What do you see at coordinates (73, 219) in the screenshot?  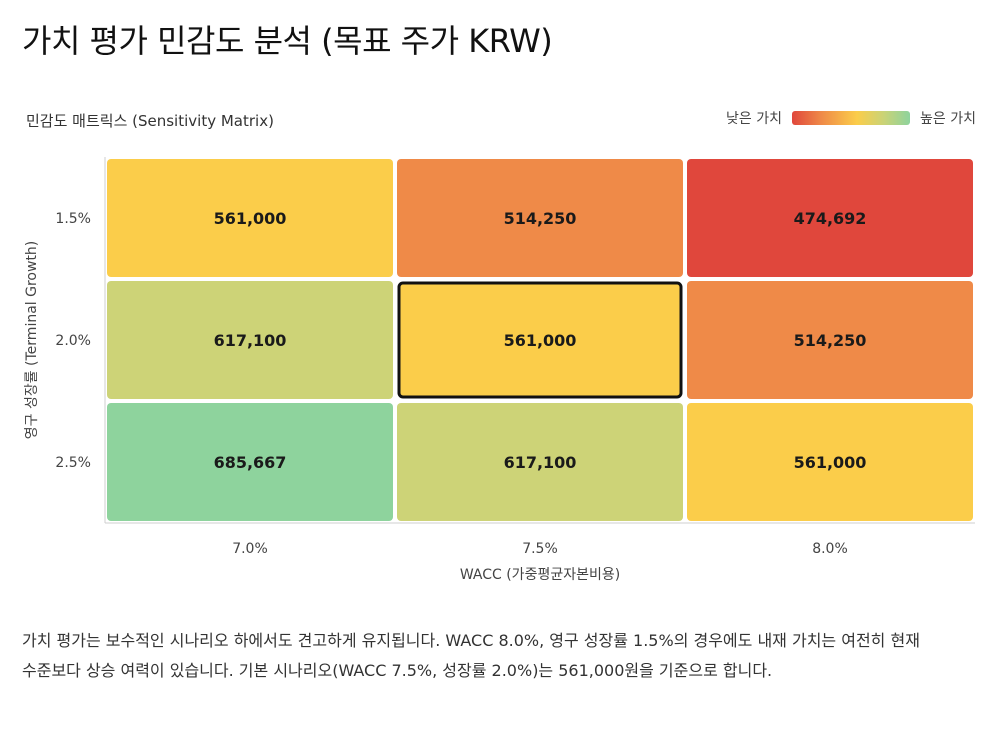 I see `y-tick-label: 1.5%` at bounding box center [73, 219].